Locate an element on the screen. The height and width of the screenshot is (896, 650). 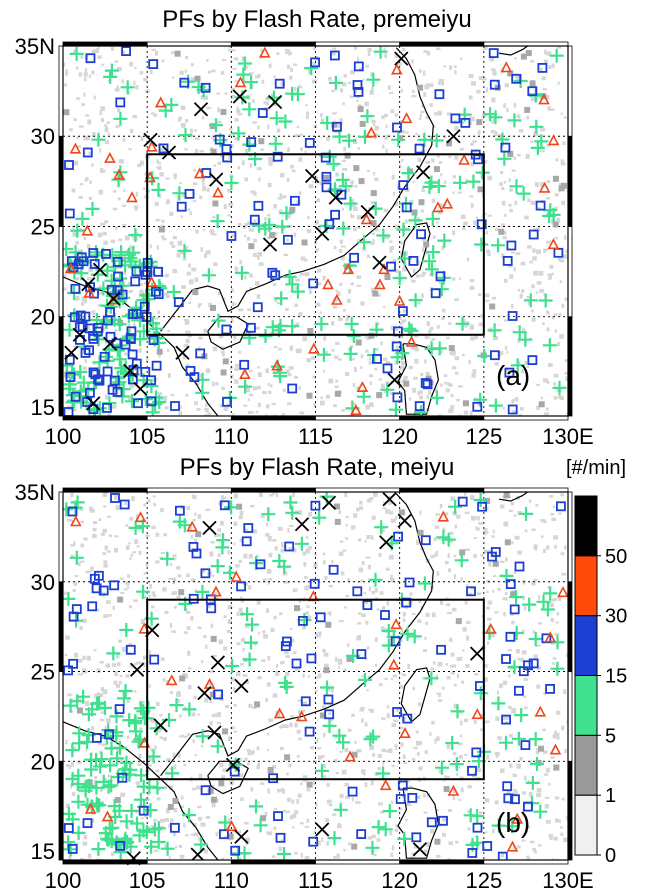
marker-black-cross is located at coordinates (401, 58).